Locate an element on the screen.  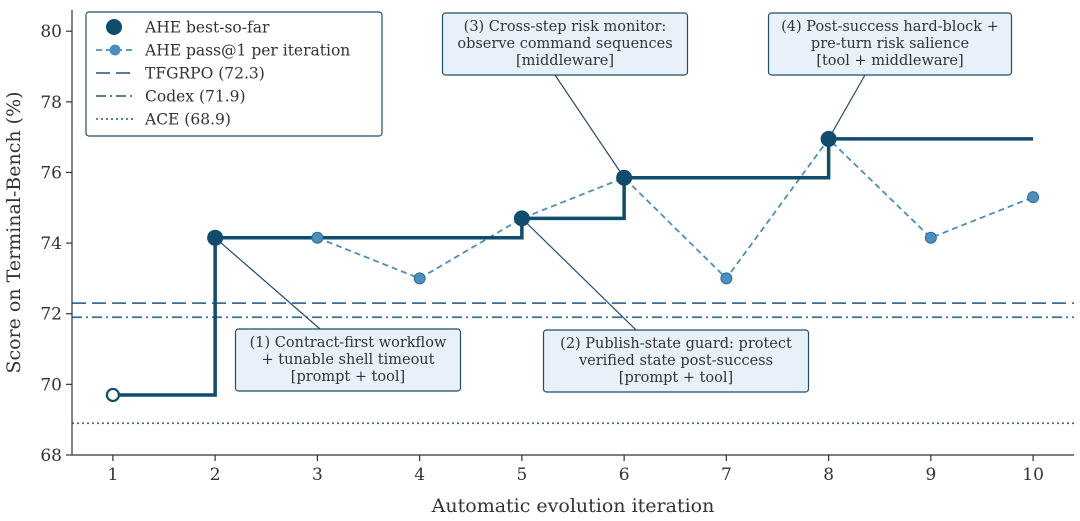
legend-box is located at coordinates (234, 74).